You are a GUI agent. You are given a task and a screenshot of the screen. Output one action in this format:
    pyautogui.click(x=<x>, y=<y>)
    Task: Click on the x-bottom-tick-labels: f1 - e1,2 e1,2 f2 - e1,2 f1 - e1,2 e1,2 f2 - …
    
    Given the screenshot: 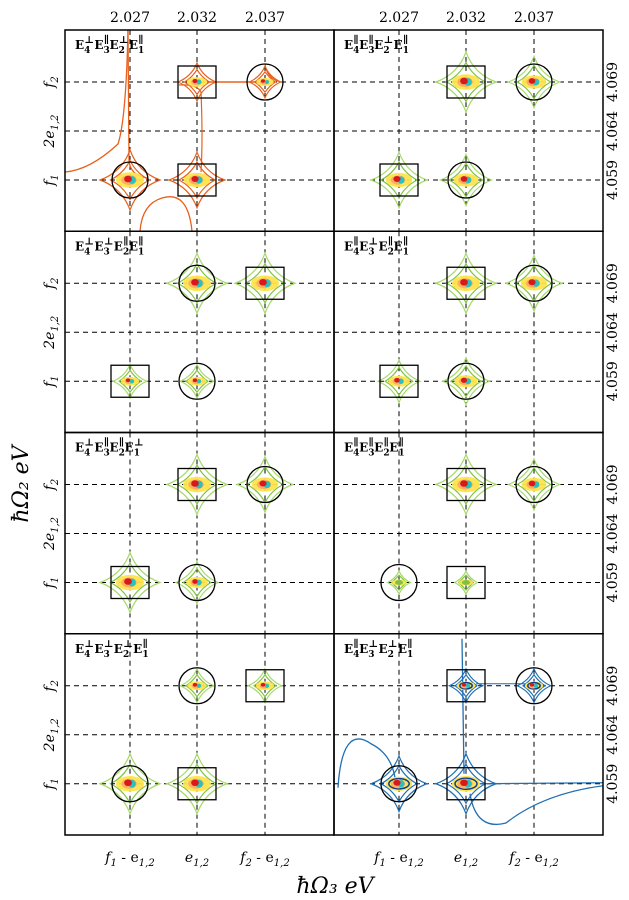 What is the action you would take?
    pyautogui.click(x=331, y=859)
    